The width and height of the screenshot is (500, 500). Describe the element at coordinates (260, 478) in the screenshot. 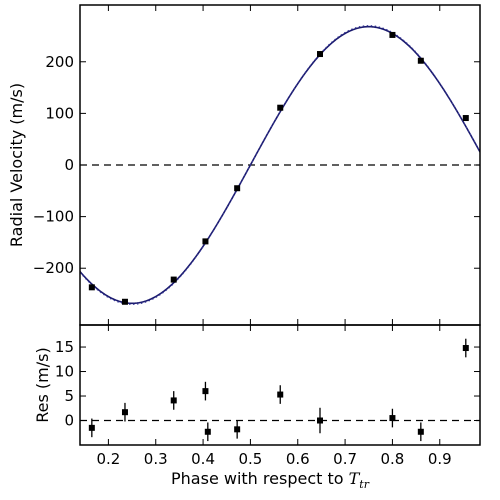

I see `x-axis-label-prefix: Phase with respect to` at that location.